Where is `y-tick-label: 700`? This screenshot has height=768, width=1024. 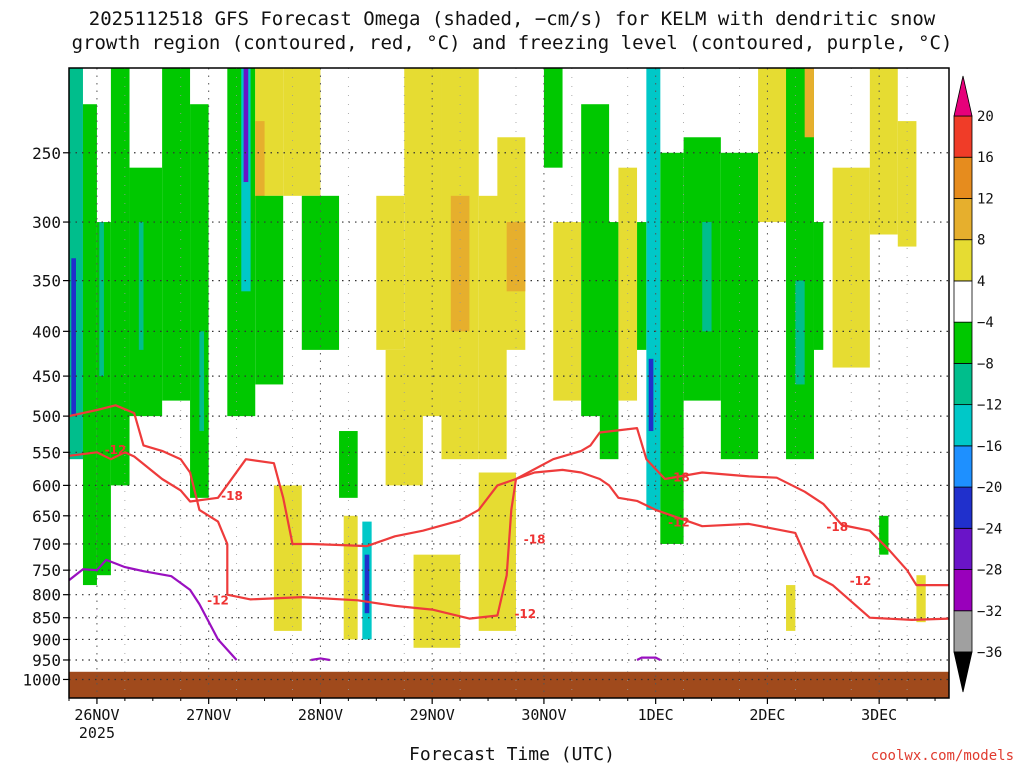 y-tick-label: 700 is located at coordinates (46, 544).